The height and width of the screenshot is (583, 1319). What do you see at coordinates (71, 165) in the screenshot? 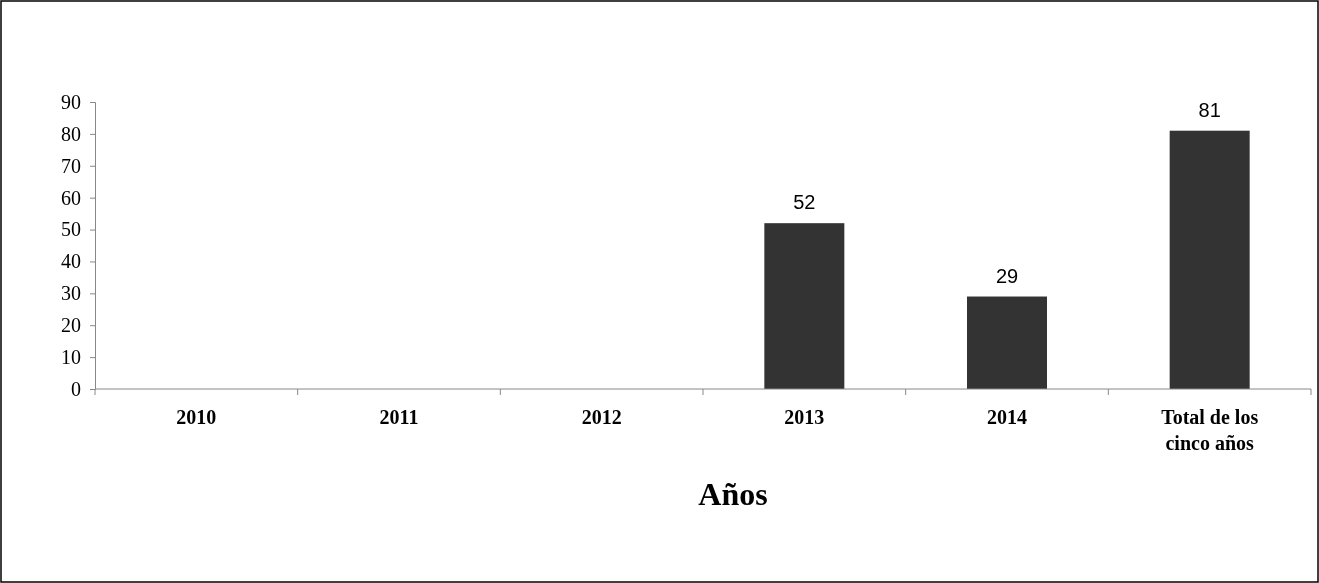
I see `y-tick-label: 70` at bounding box center [71, 165].